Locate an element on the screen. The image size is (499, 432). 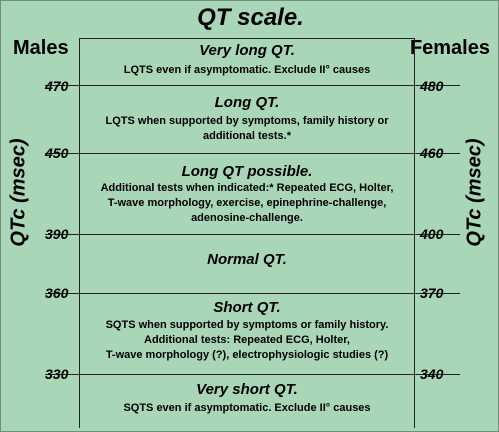
male-tick: 390 is located at coordinates (57, 234).